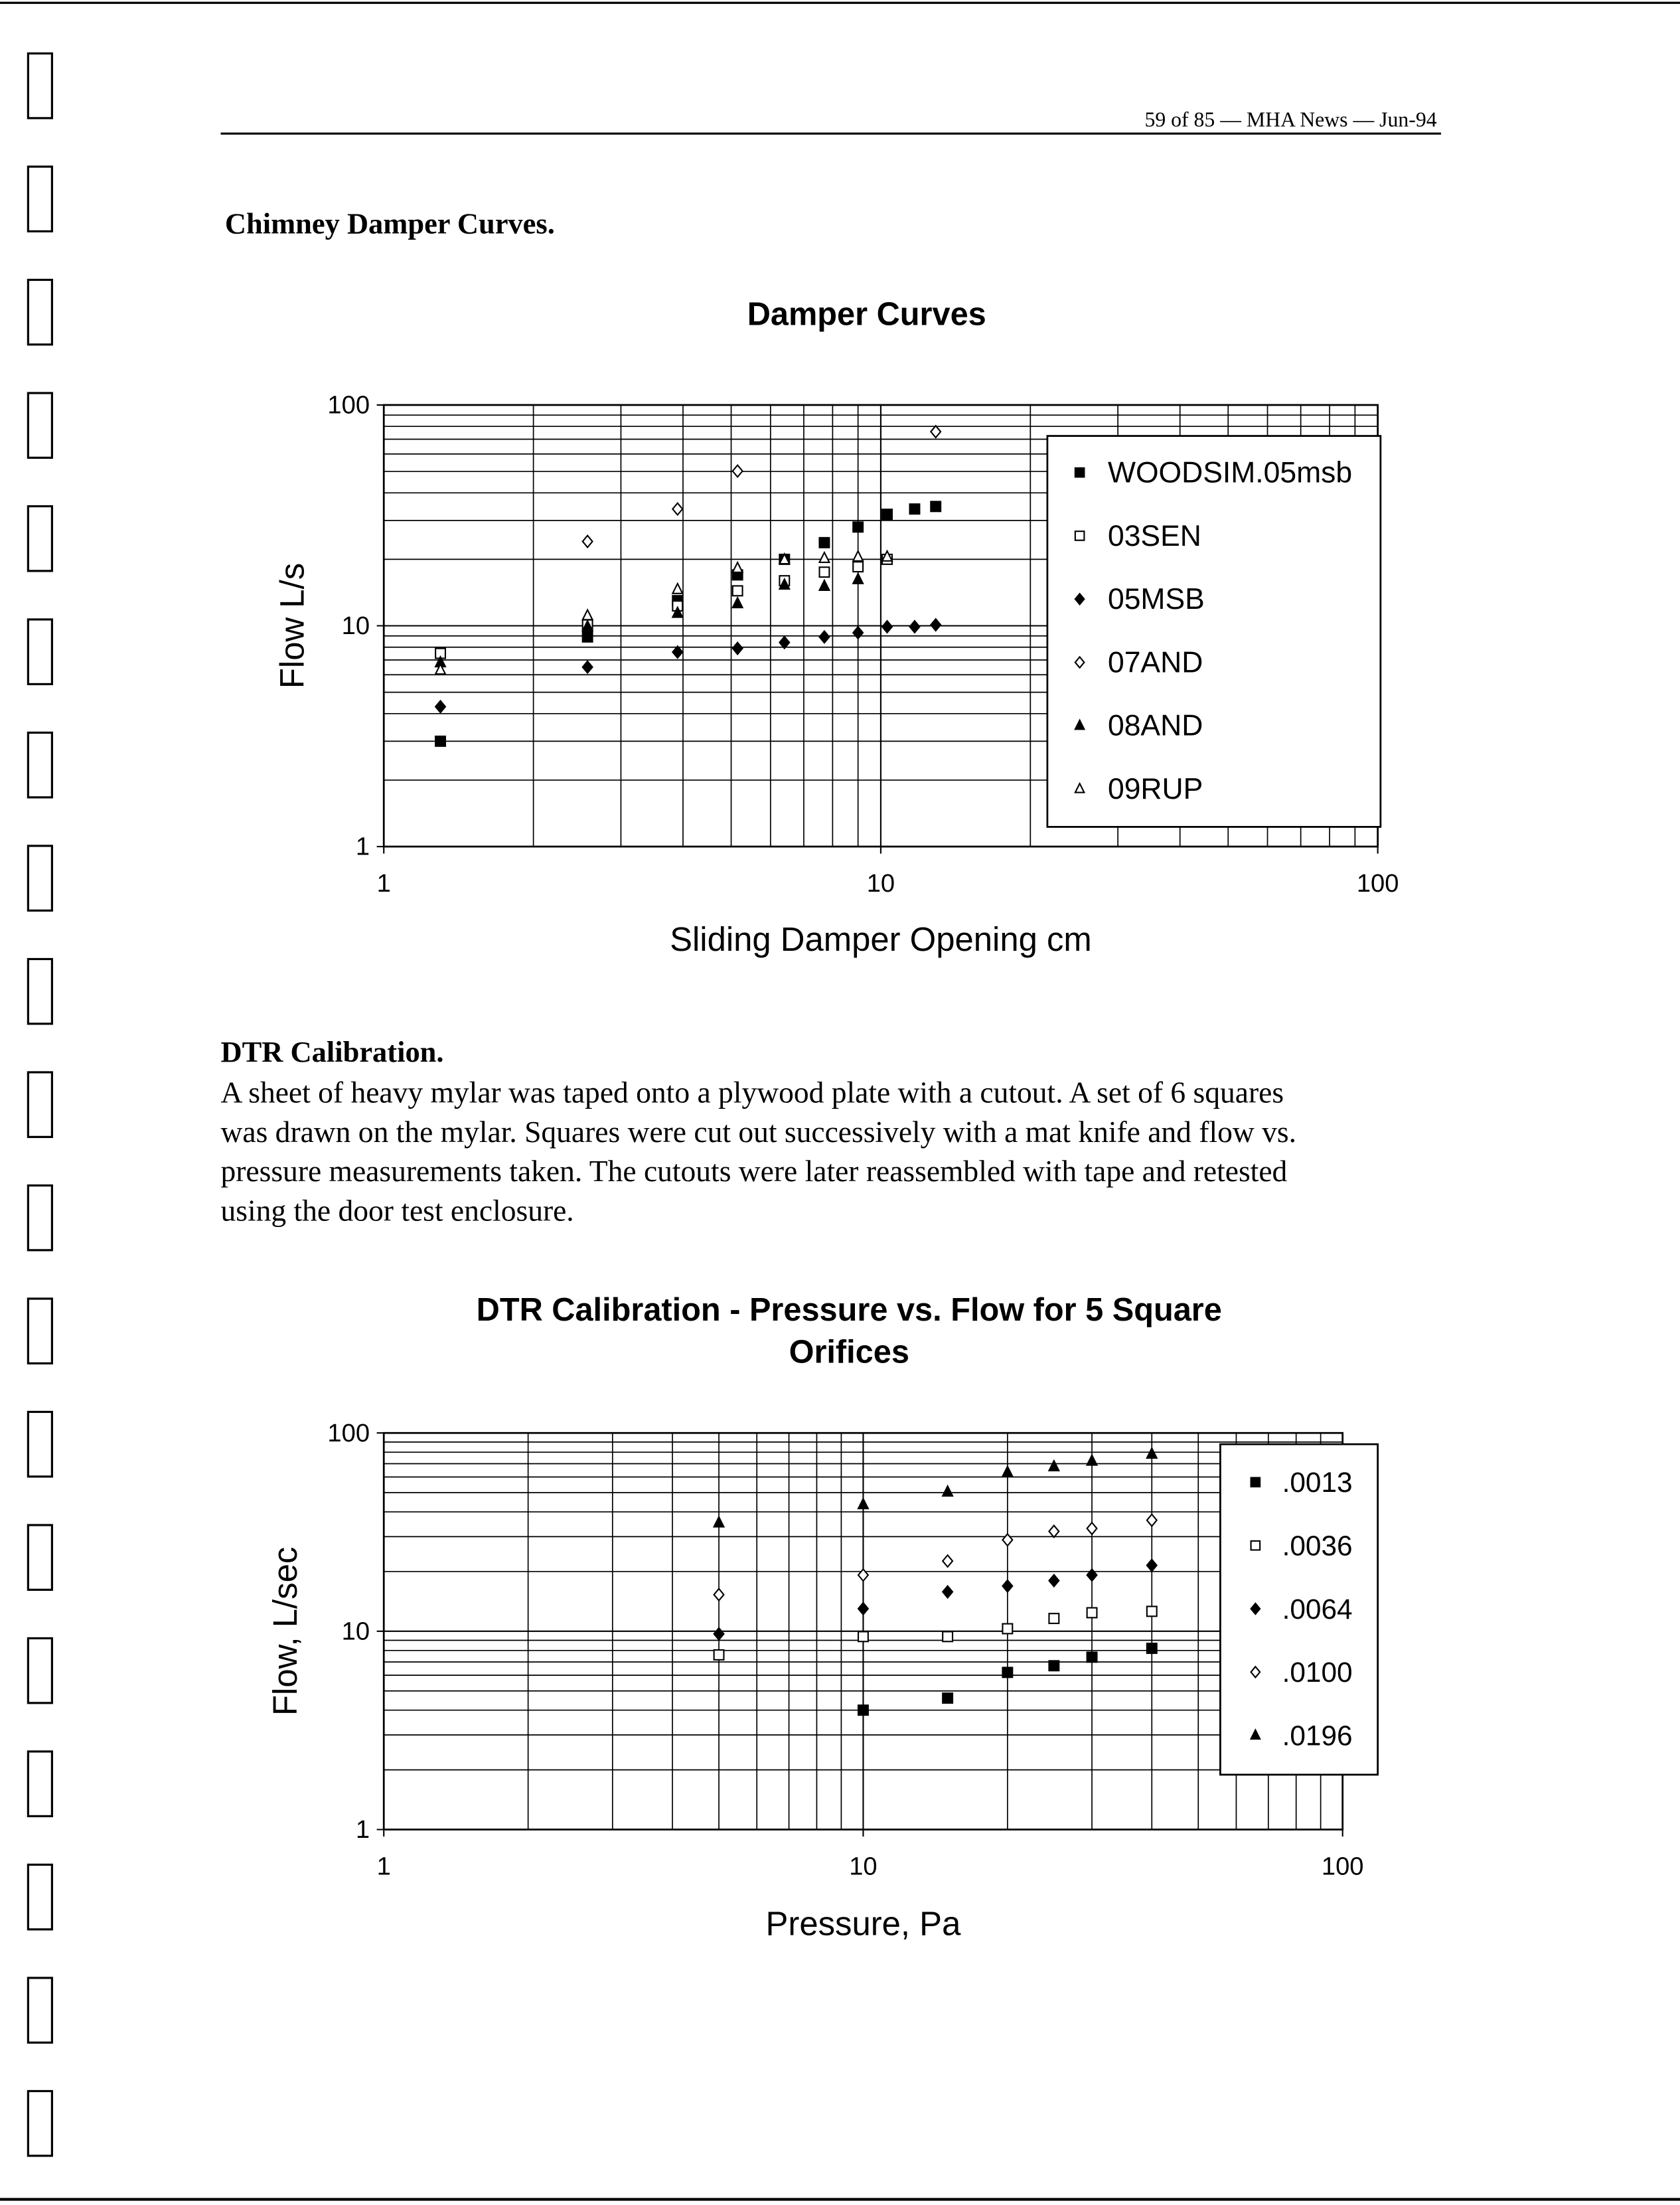  Describe the element at coordinates (863, 1866) in the screenshot. I see `x-tick-label: 10` at that location.